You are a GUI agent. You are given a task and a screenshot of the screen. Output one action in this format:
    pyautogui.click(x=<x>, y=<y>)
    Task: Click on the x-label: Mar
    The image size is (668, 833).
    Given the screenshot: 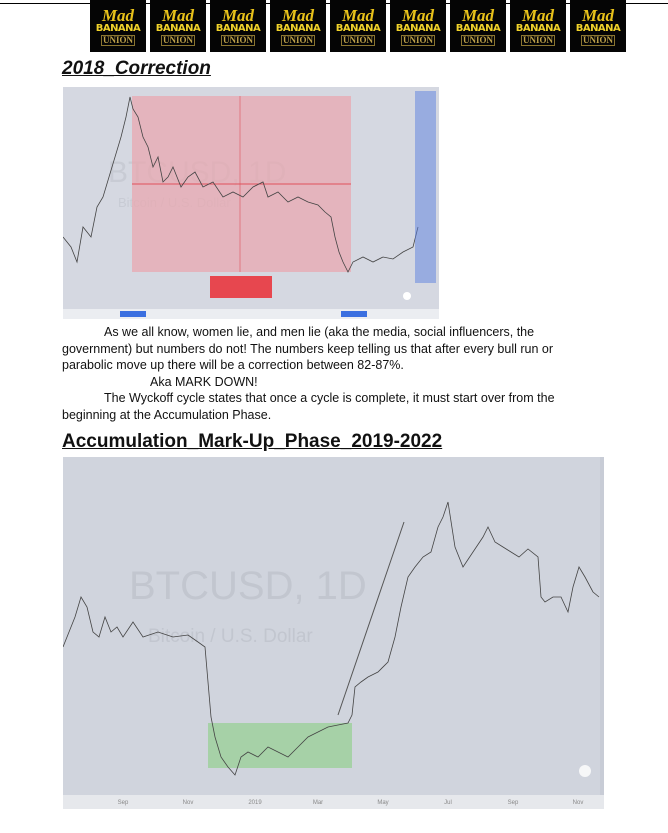 What is the action you would take?
    pyautogui.click(x=318, y=803)
    